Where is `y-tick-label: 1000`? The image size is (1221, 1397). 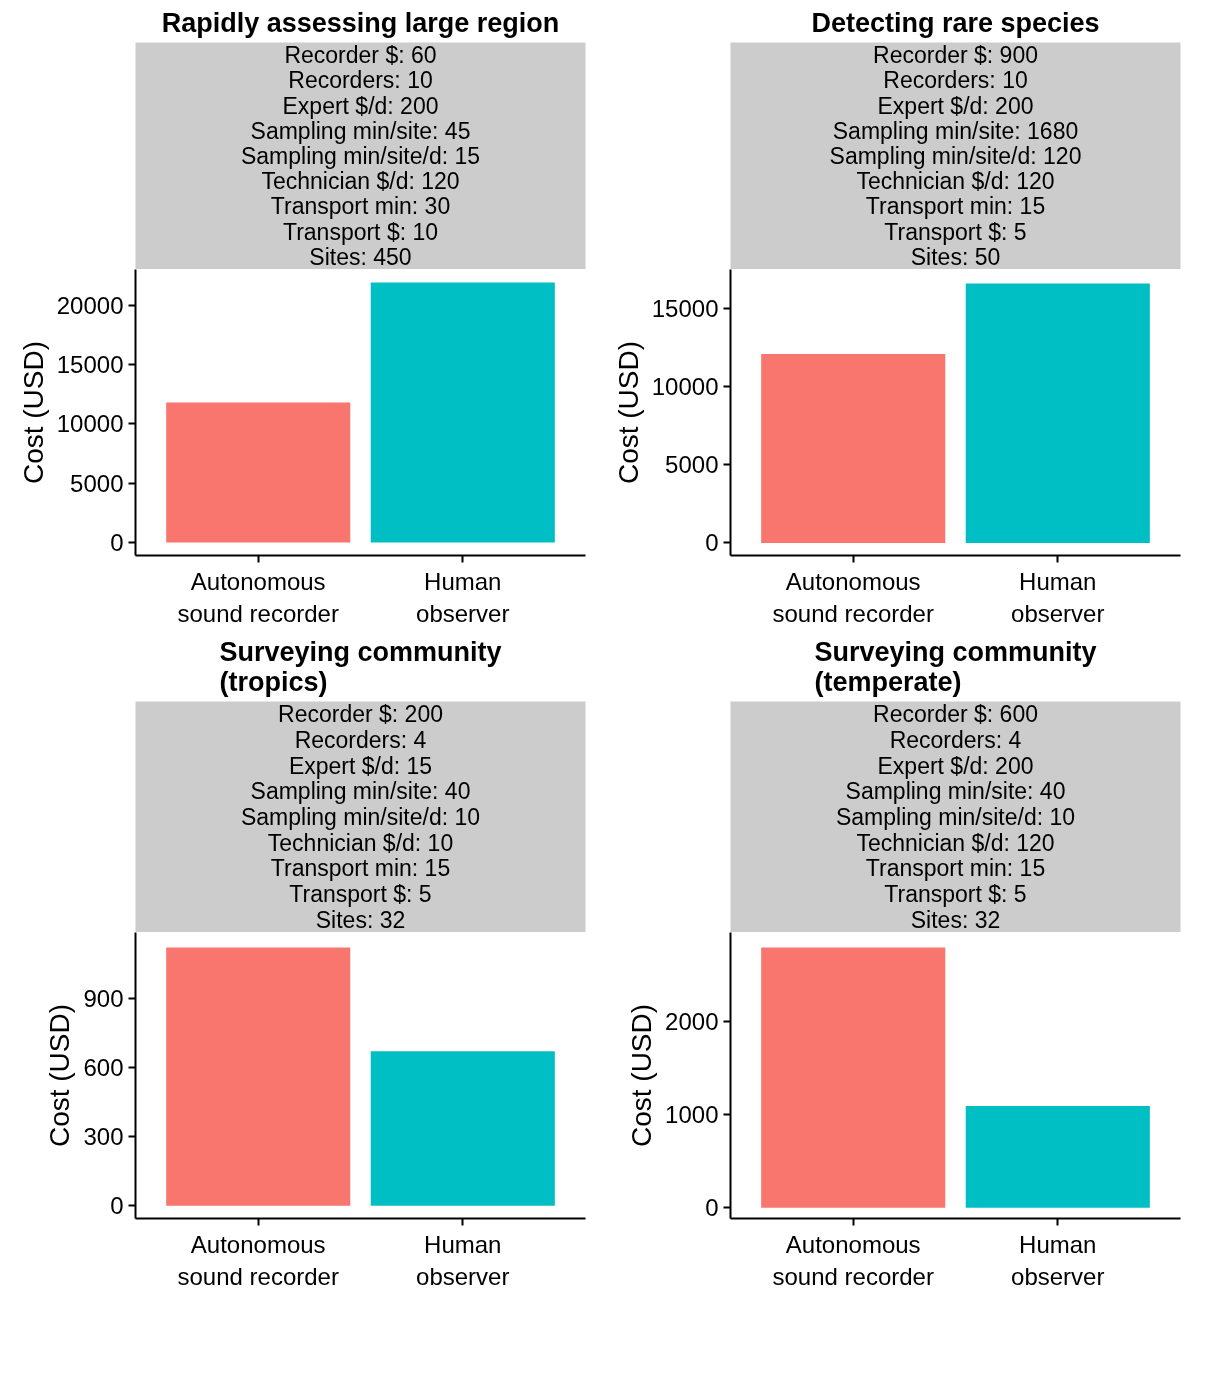 y-tick-label: 1000 is located at coordinates (692, 1114).